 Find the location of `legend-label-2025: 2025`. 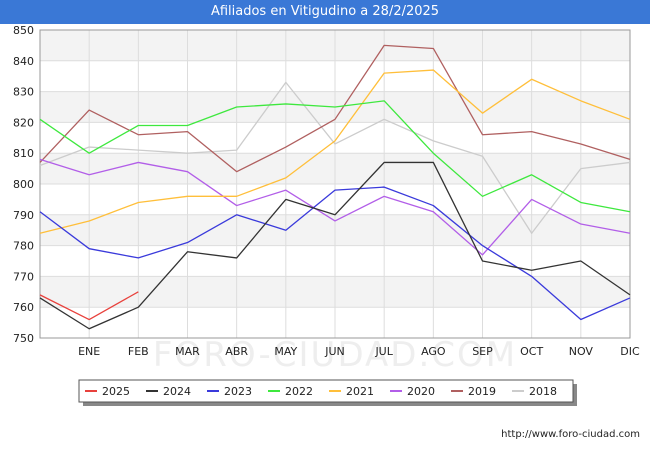

legend-label-2025: 2025 is located at coordinates (116, 391).